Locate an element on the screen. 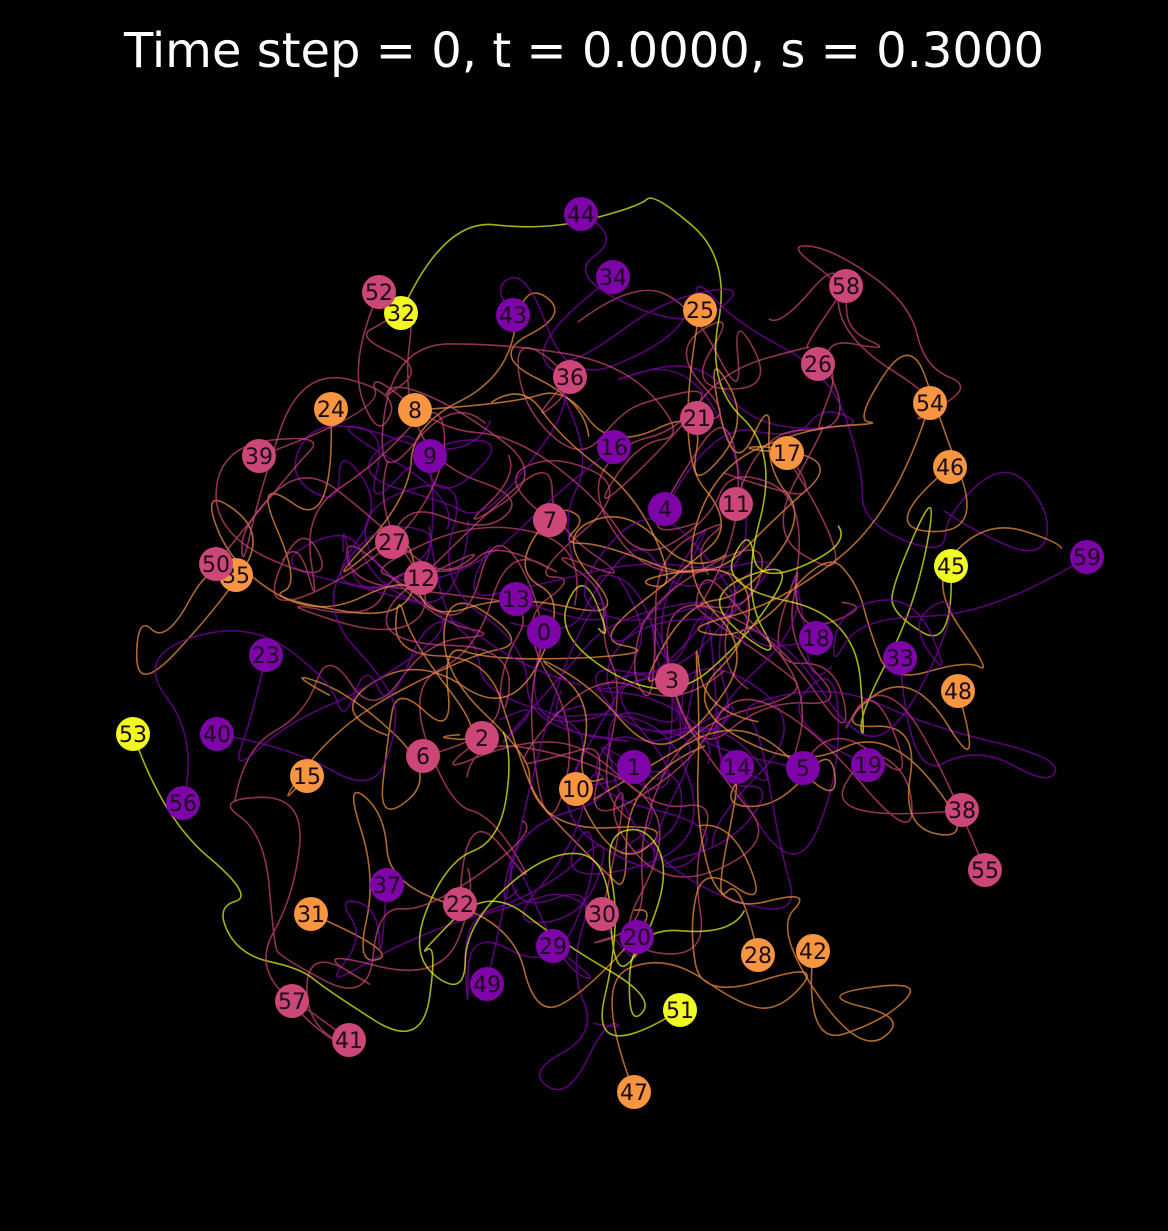 Image resolution: width=1168 pixels, height=1231 pixels. node-12: 12 is located at coordinates (421, 578).